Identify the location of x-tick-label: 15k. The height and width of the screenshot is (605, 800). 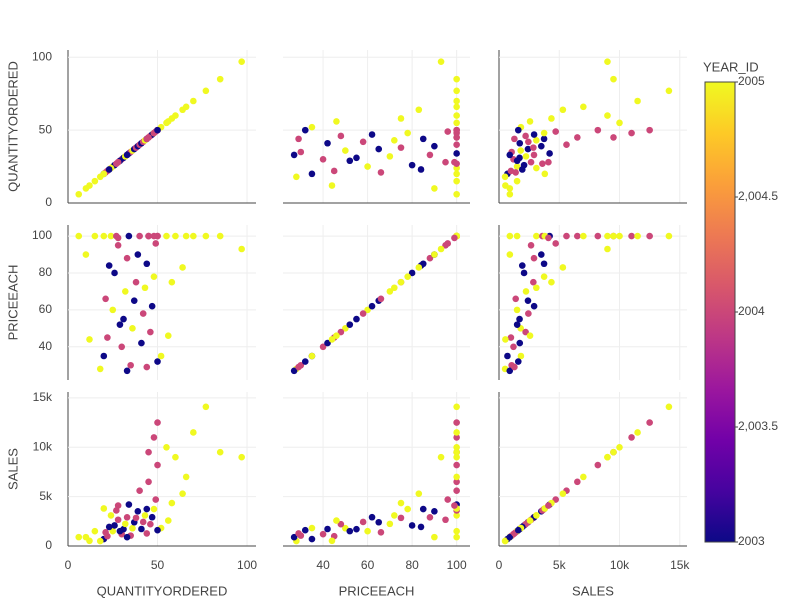
(680, 565).